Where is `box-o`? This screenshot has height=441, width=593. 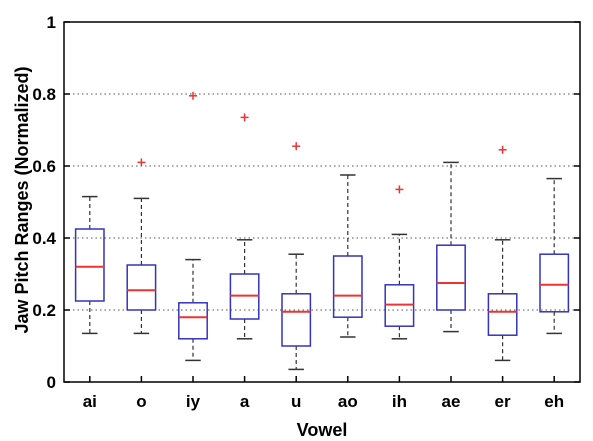 box-o is located at coordinates (141, 246).